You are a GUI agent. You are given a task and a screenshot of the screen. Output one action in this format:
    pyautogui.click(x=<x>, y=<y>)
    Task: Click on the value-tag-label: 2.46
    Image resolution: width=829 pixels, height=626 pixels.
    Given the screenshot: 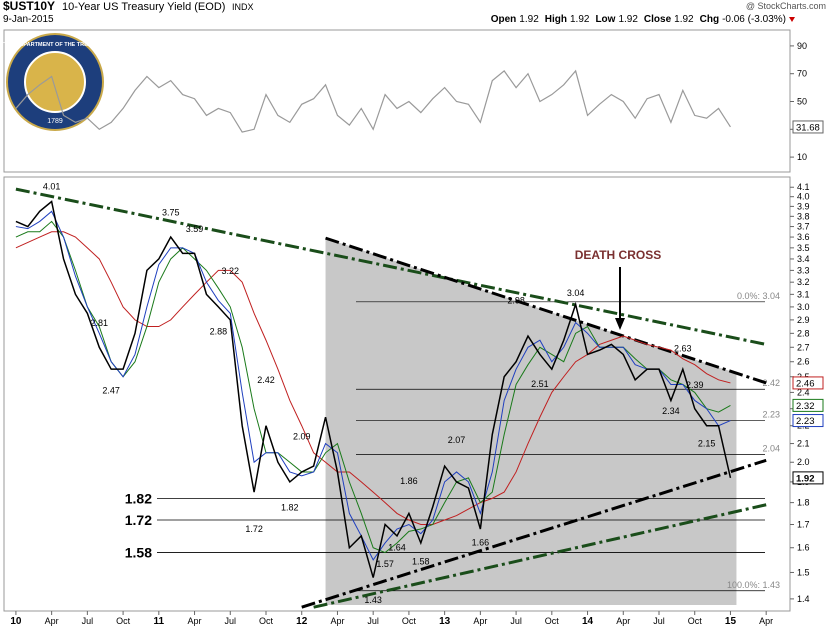 What is the action you would take?
    pyautogui.click(x=805, y=383)
    